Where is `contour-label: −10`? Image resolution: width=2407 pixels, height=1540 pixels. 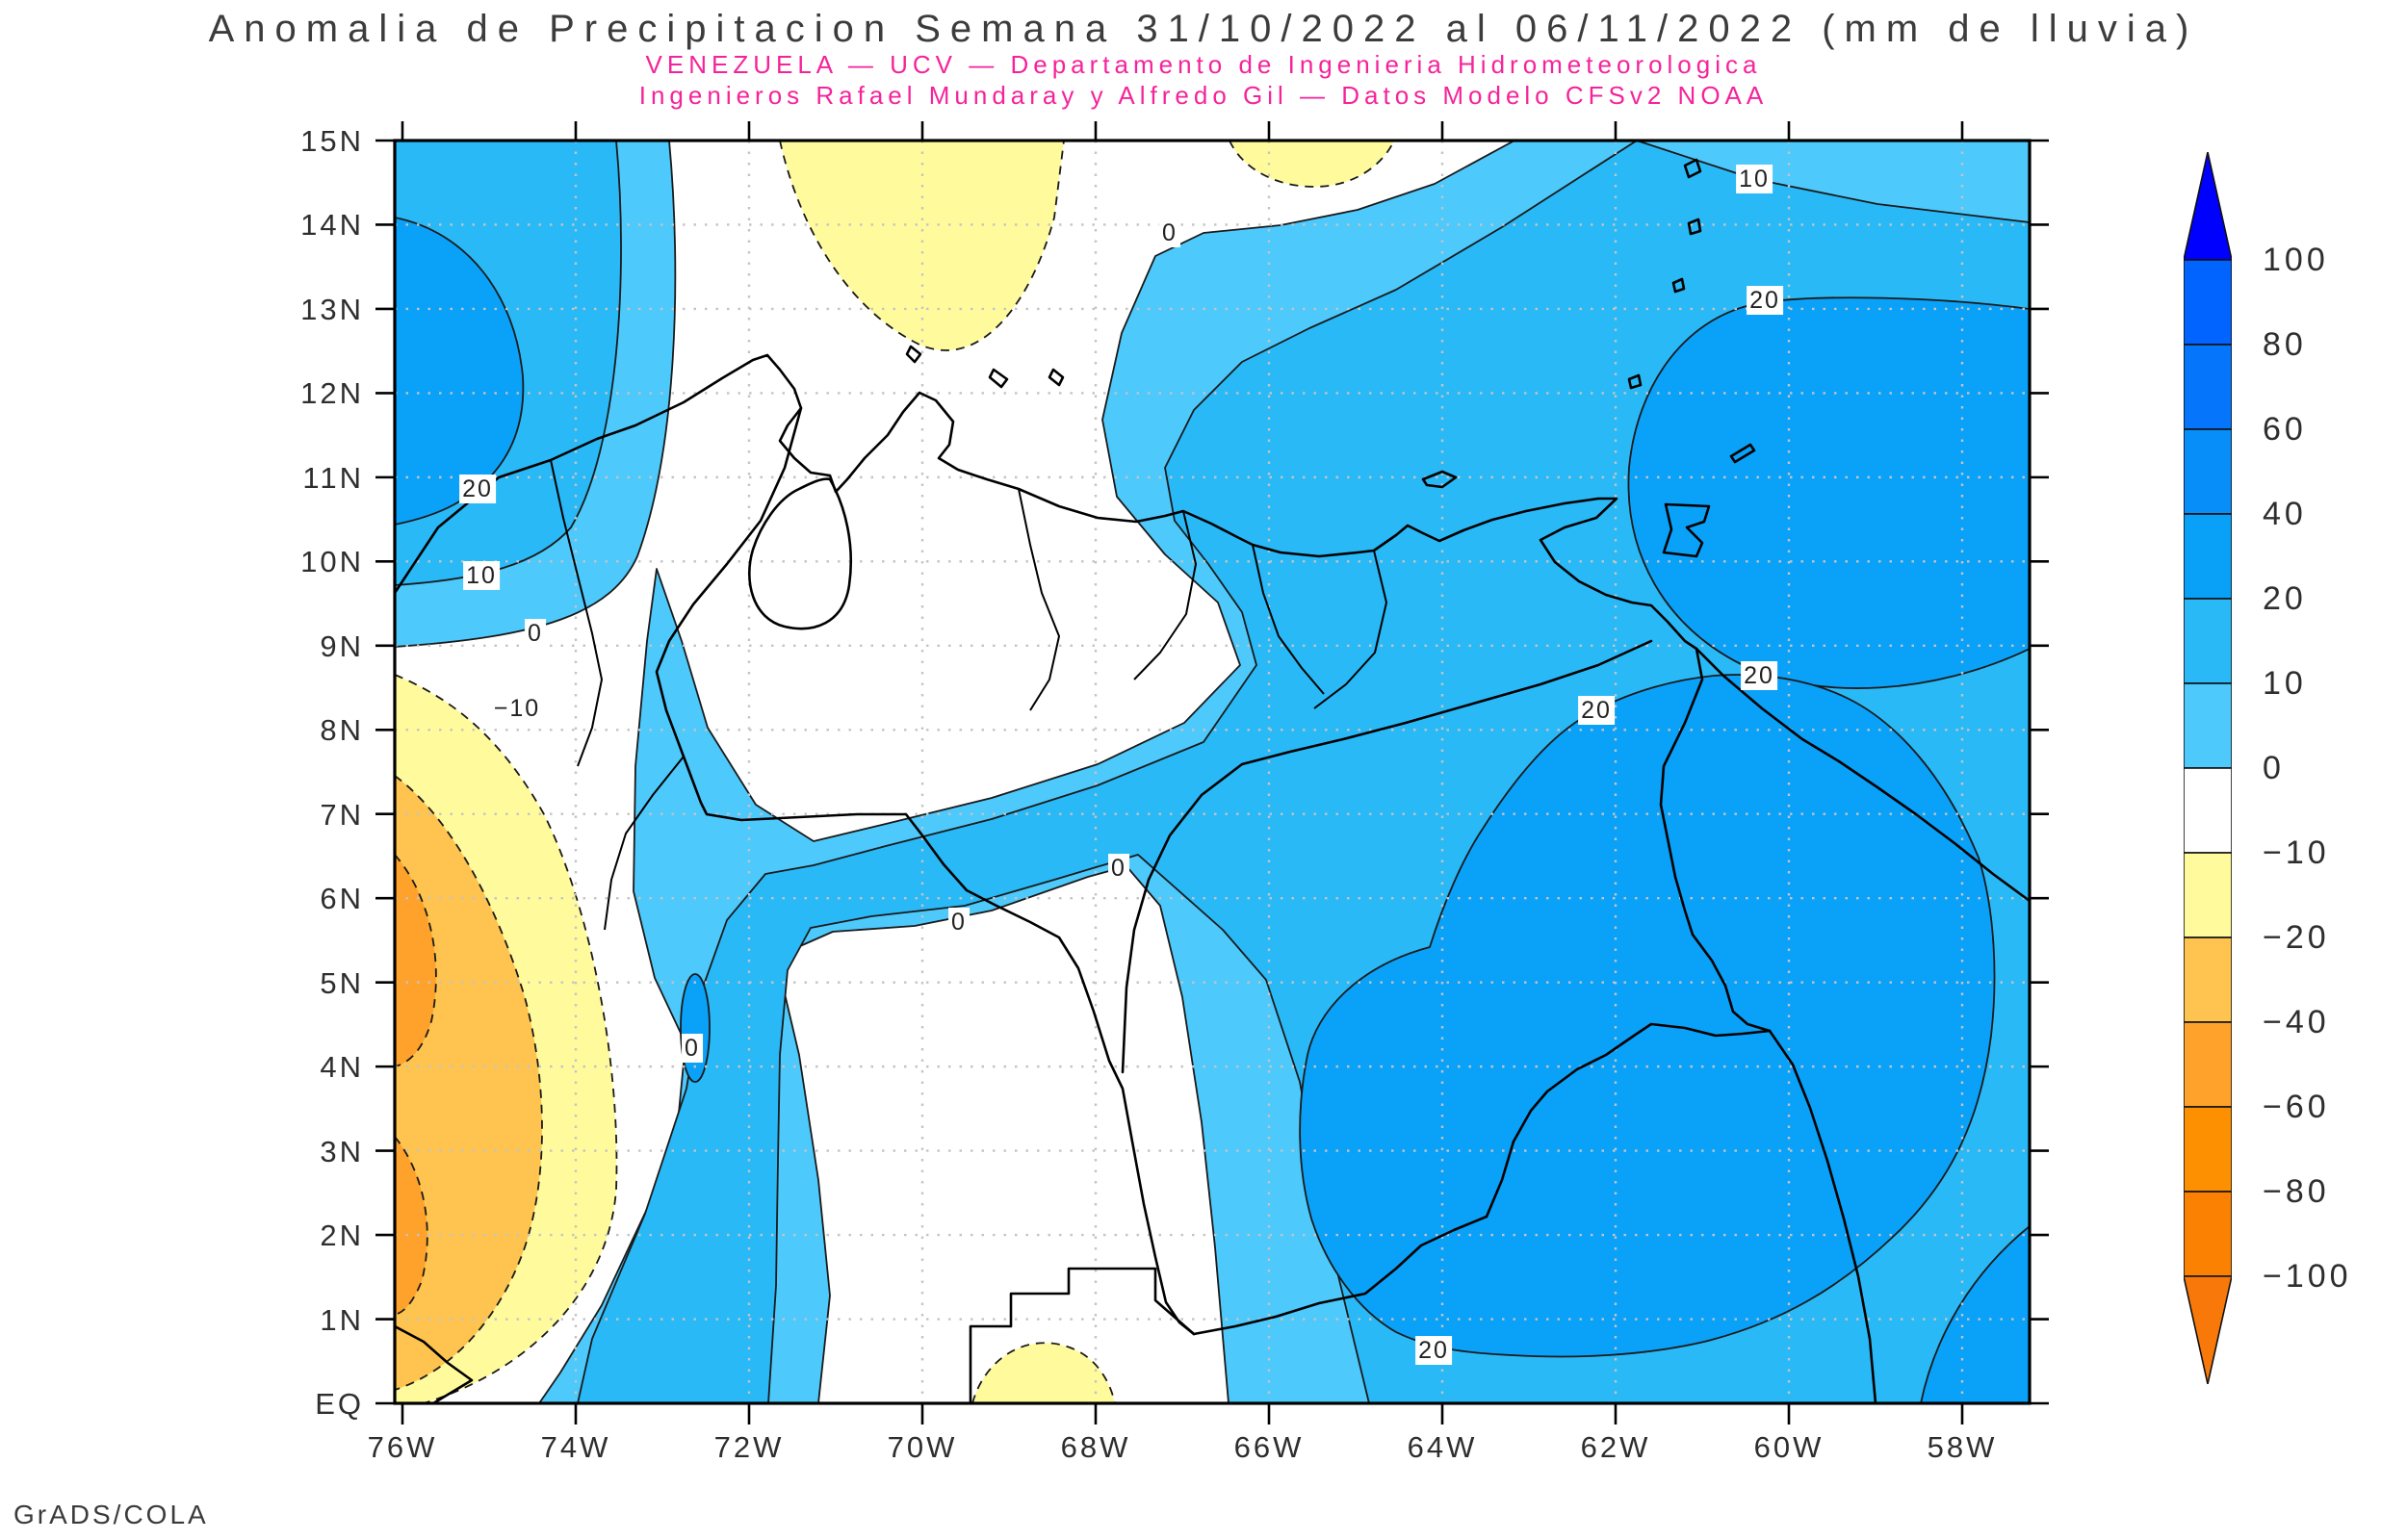 contour-label: −10 is located at coordinates (517, 708).